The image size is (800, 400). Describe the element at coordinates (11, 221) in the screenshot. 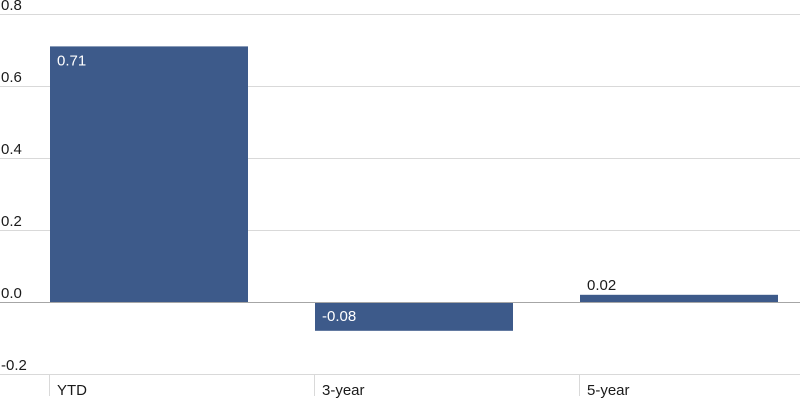

I see `y-tick-label: 0.2` at that location.